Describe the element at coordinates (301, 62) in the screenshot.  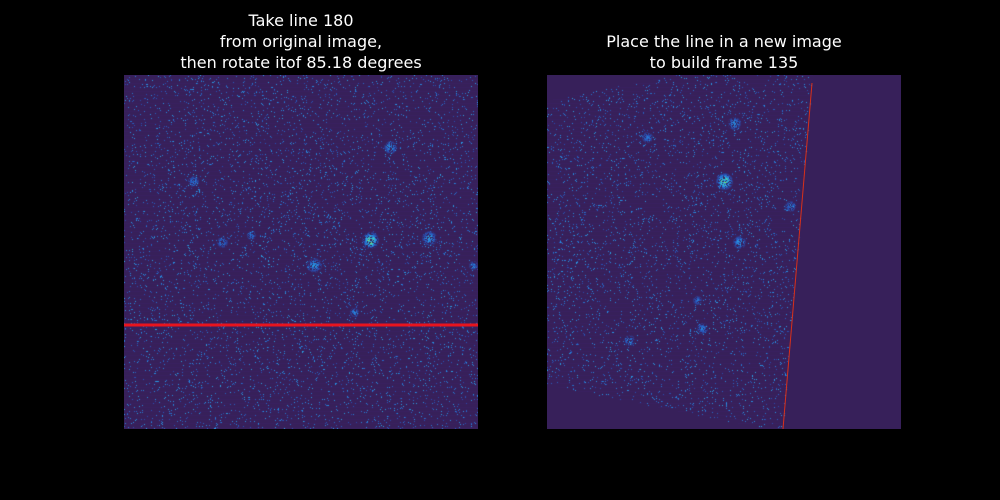
I see `left-title-line-3: then rotate itof 85.18 degrees` at that location.